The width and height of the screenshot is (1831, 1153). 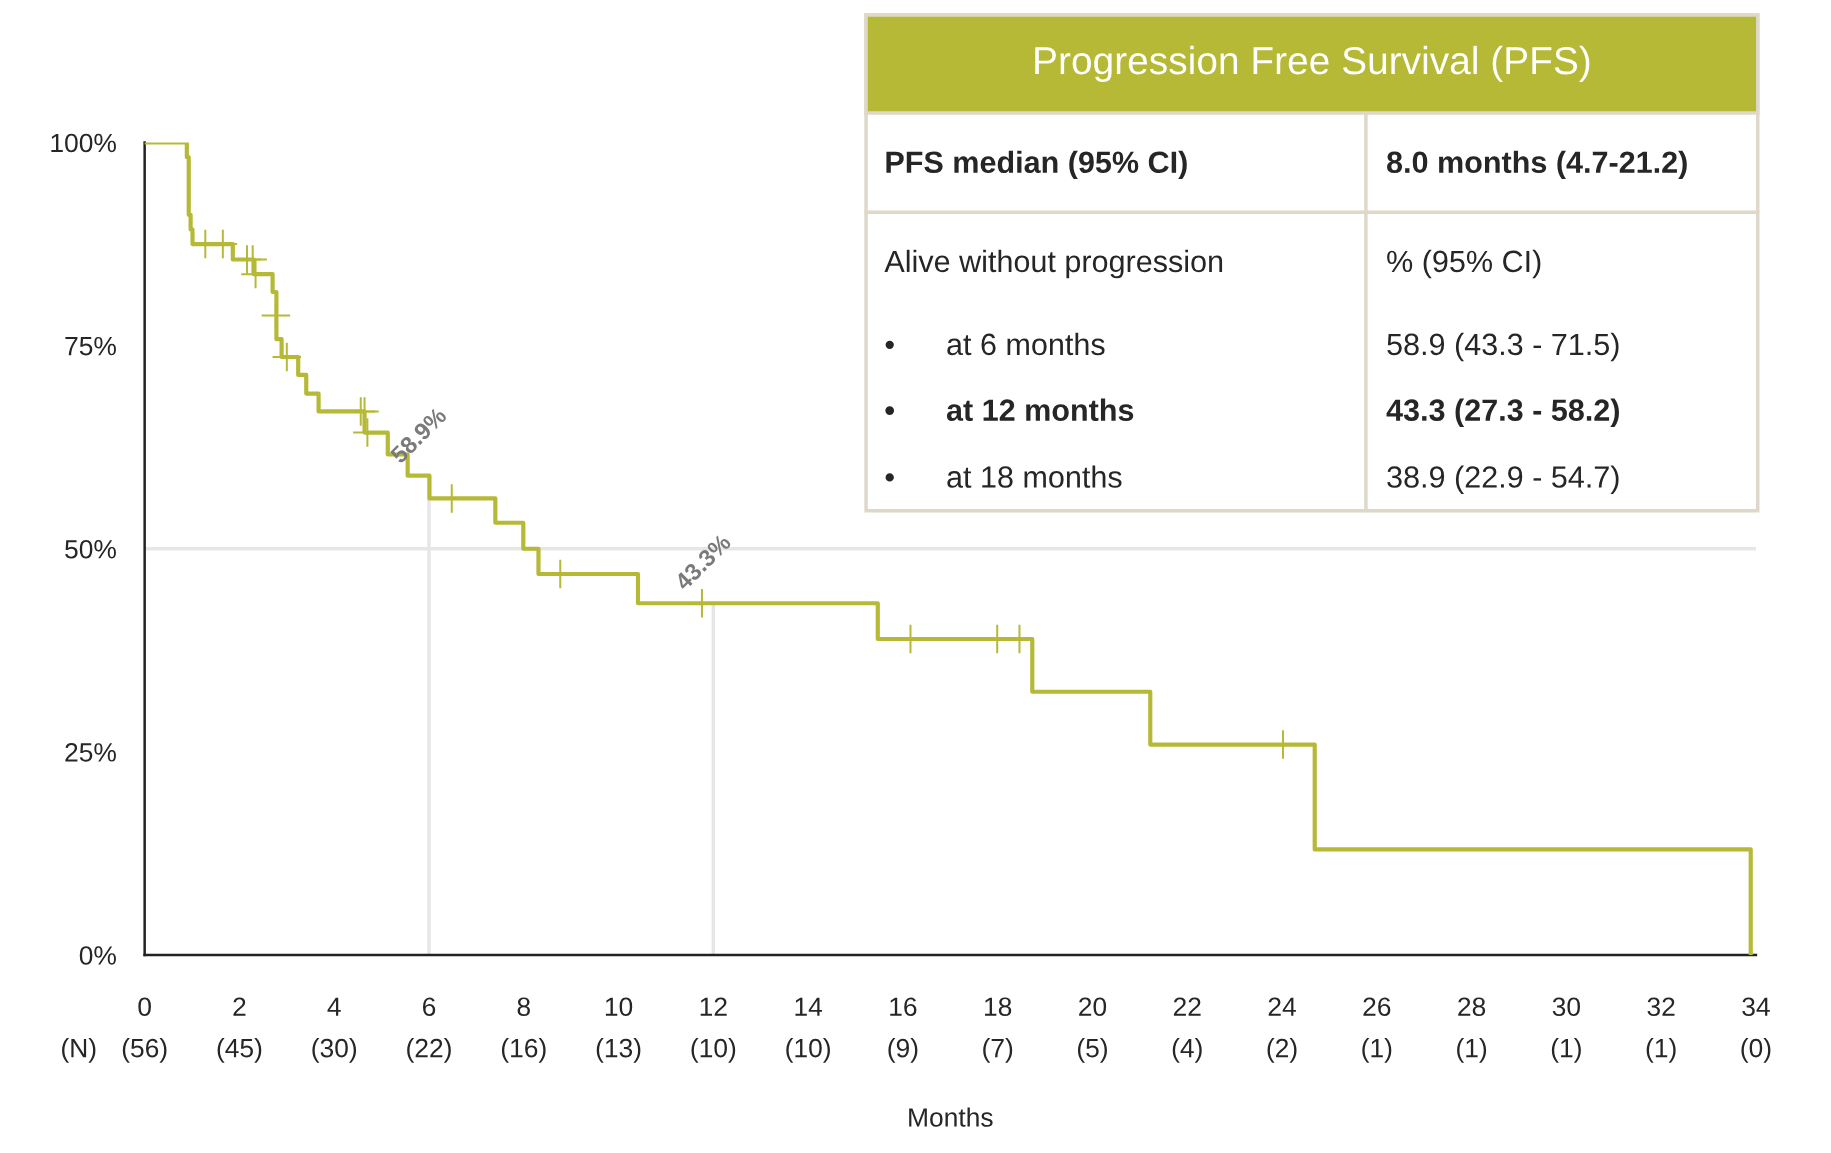 I want to click on x-tick-label: 34, so click(x=1756, y=1007).